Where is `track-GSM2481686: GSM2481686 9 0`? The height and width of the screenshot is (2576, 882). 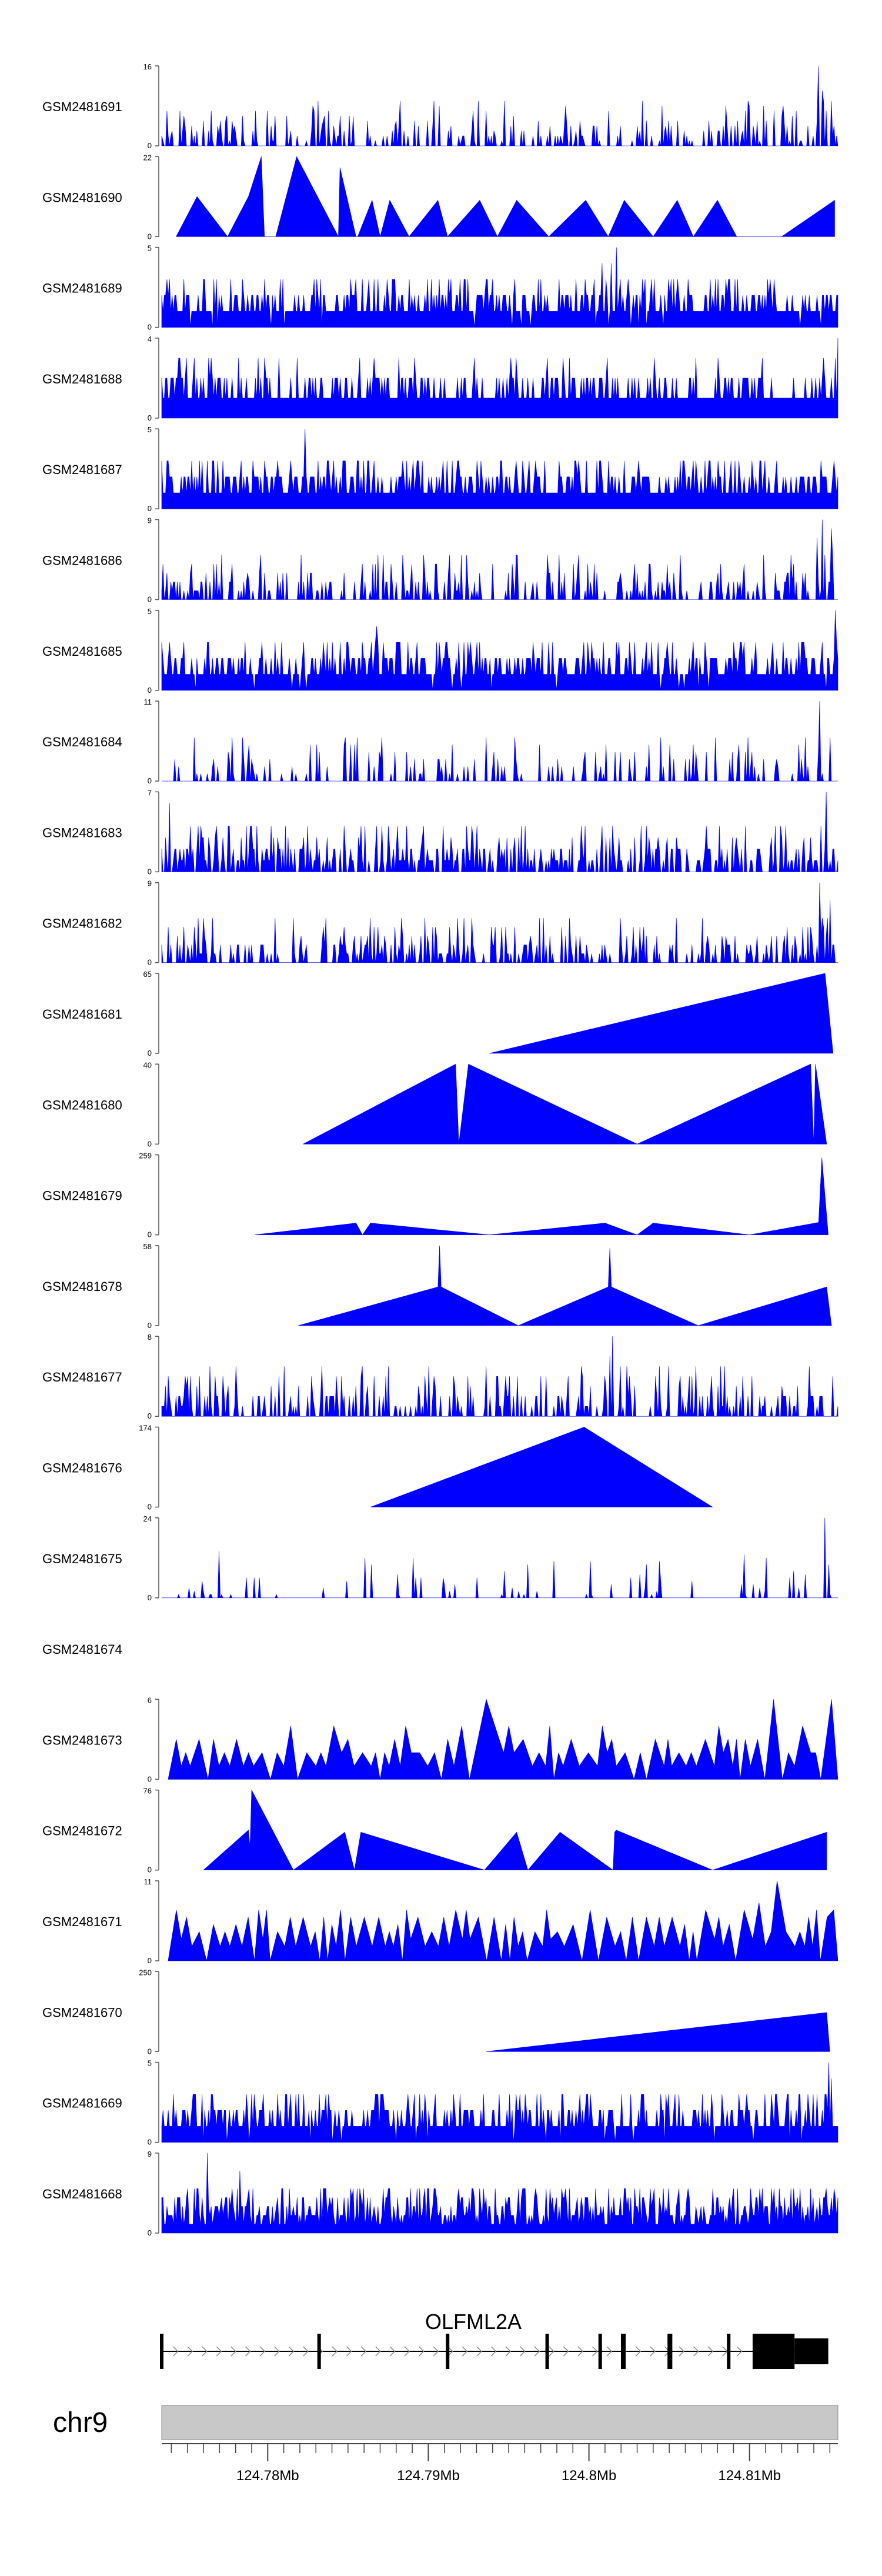 track-GSM2481686: GSM2481686 9 0 is located at coordinates (440, 560).